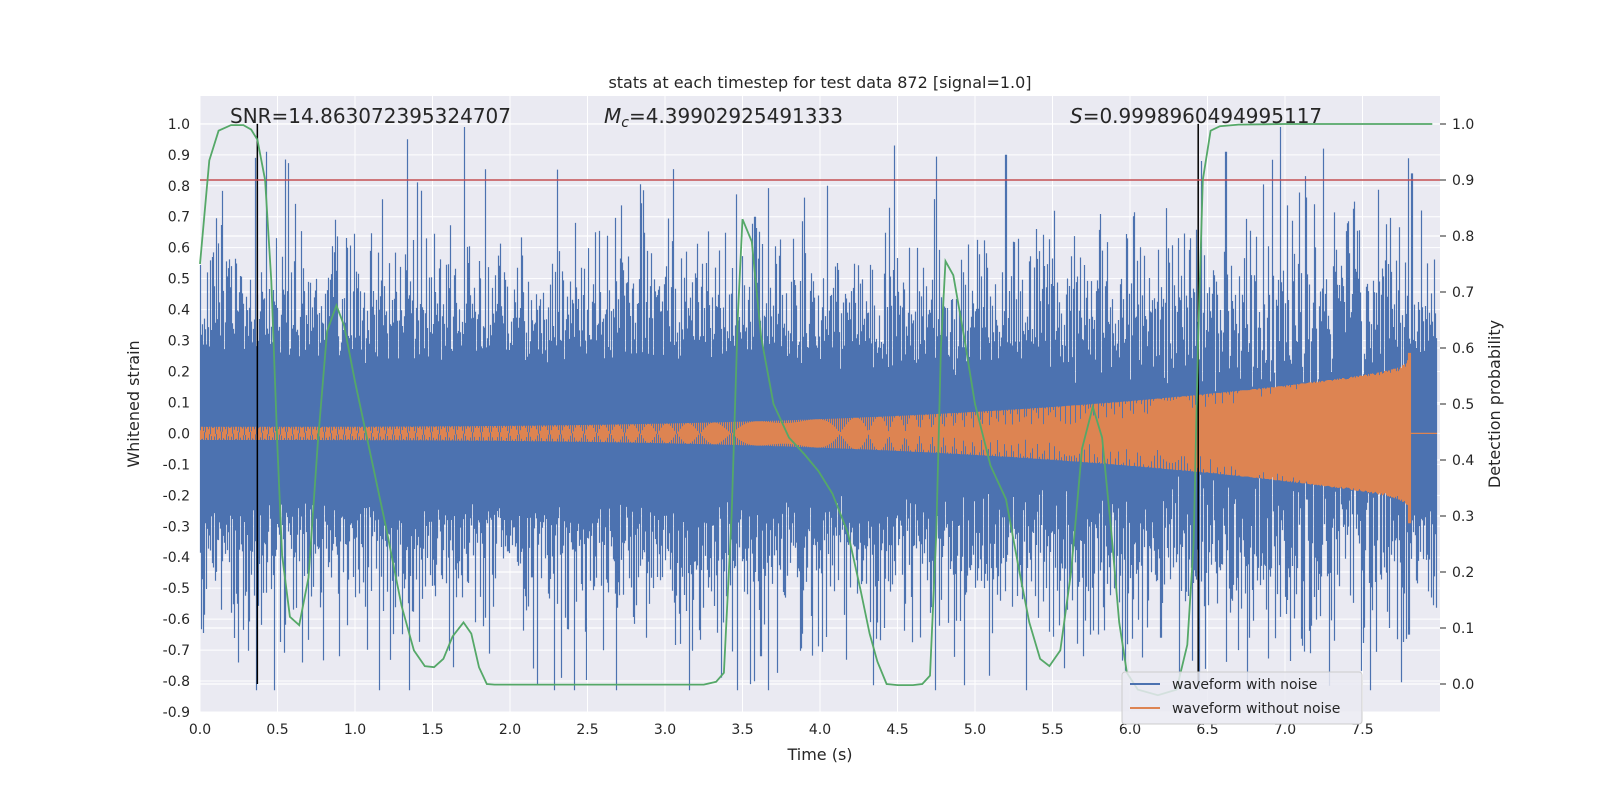 Image resolution: width=1600 pixels, height=800 pixels. What do you see at coordinates (1130, 730) in the screenshot?
I see `x-tick-label: 6.0` at bounding box center [1130, 730].